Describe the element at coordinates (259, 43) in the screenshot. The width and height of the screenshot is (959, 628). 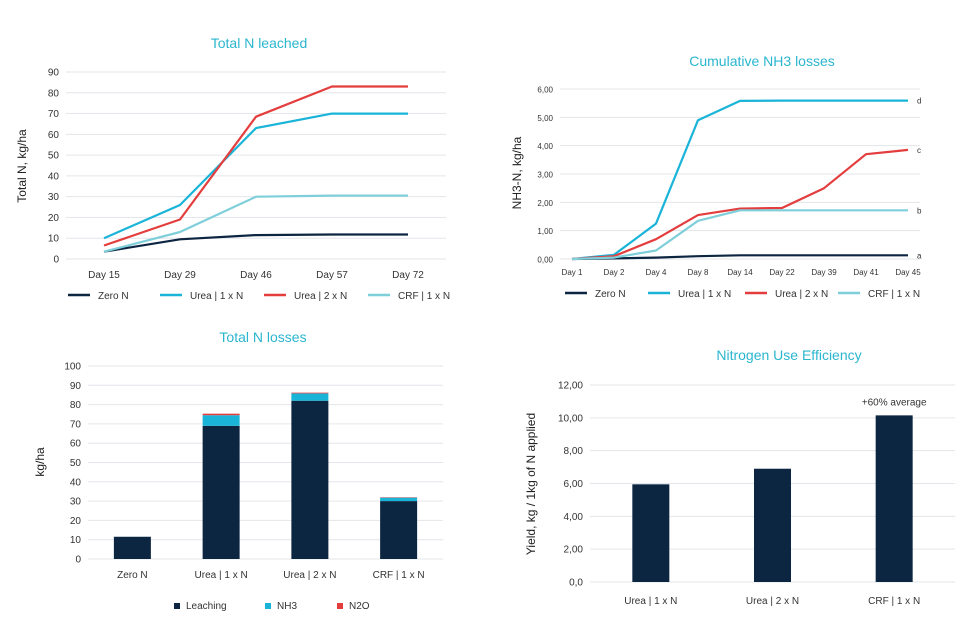
I see `chart-title: Total N leached` at that location.